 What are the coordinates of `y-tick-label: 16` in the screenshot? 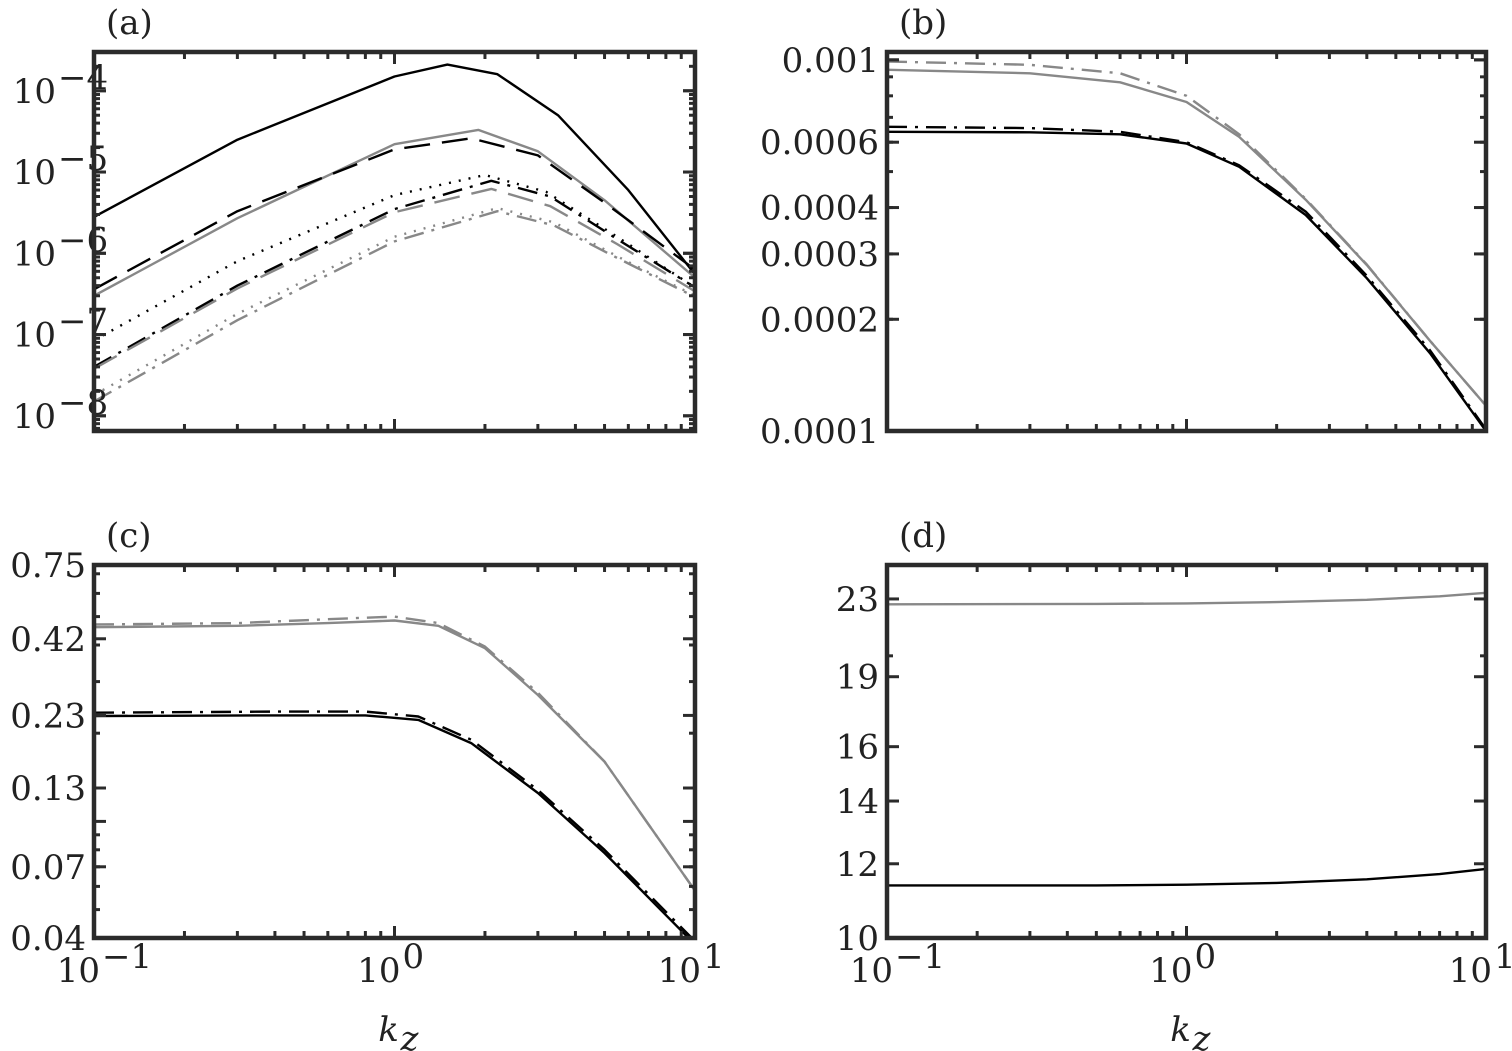 It's located at (857, 748).